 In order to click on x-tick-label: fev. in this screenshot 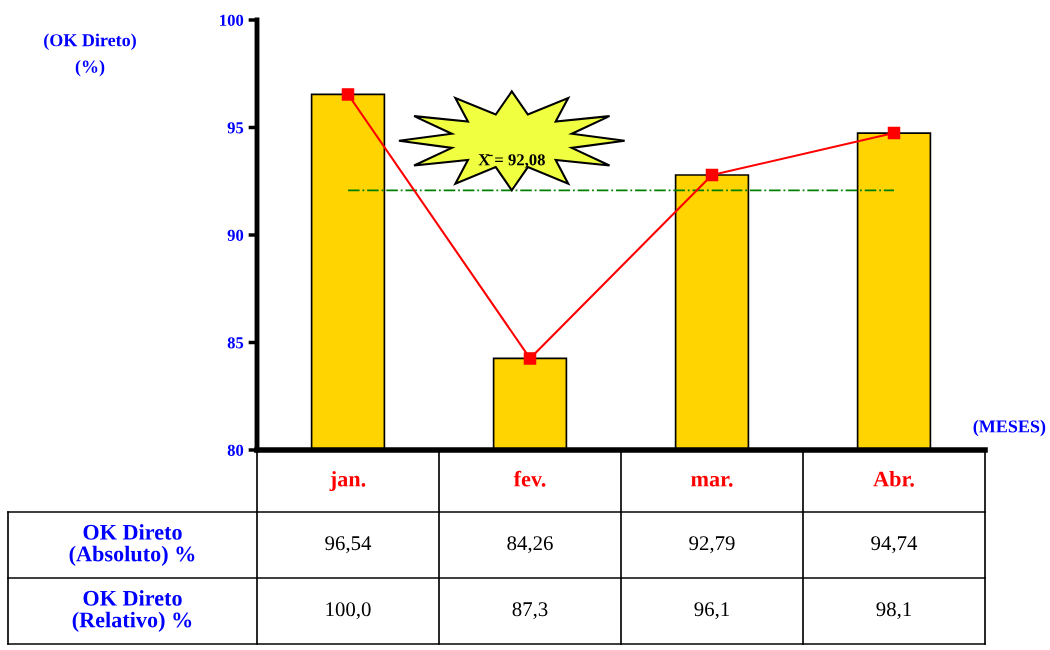, I will do `click(529, 478)`.